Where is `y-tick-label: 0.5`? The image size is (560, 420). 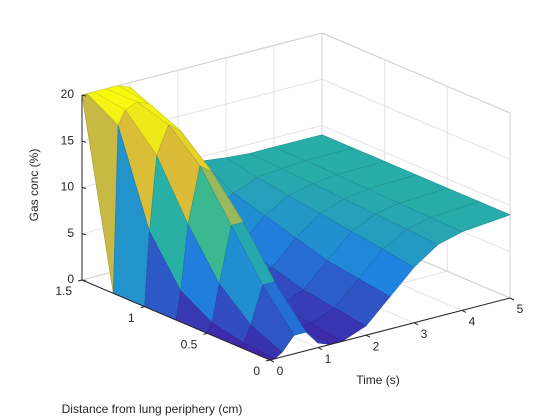 y-tick-label: 0.5 is located at coordinates (189, 345).